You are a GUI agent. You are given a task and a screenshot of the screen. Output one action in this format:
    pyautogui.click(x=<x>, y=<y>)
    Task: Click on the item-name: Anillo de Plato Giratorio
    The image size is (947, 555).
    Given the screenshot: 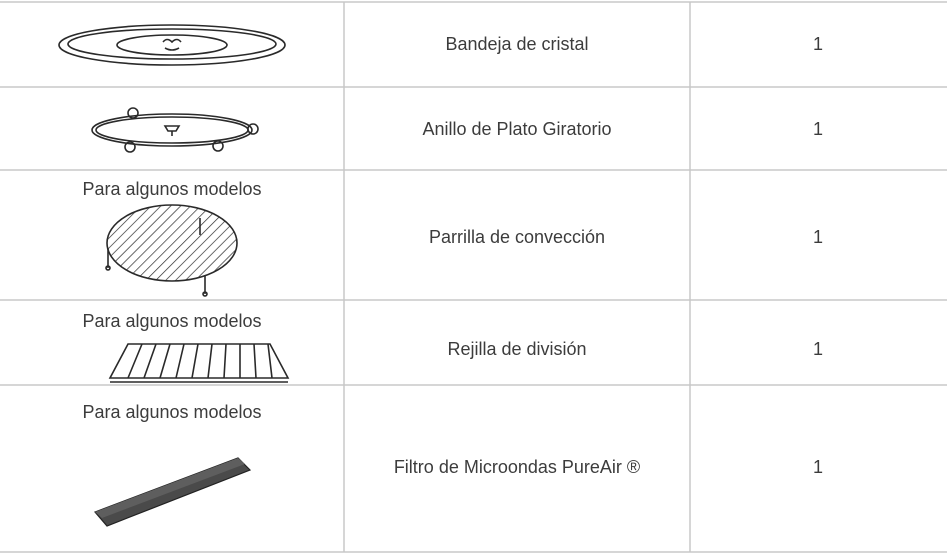 What is the action you would take?
    pyautogui.click(x=516, y=129)
    